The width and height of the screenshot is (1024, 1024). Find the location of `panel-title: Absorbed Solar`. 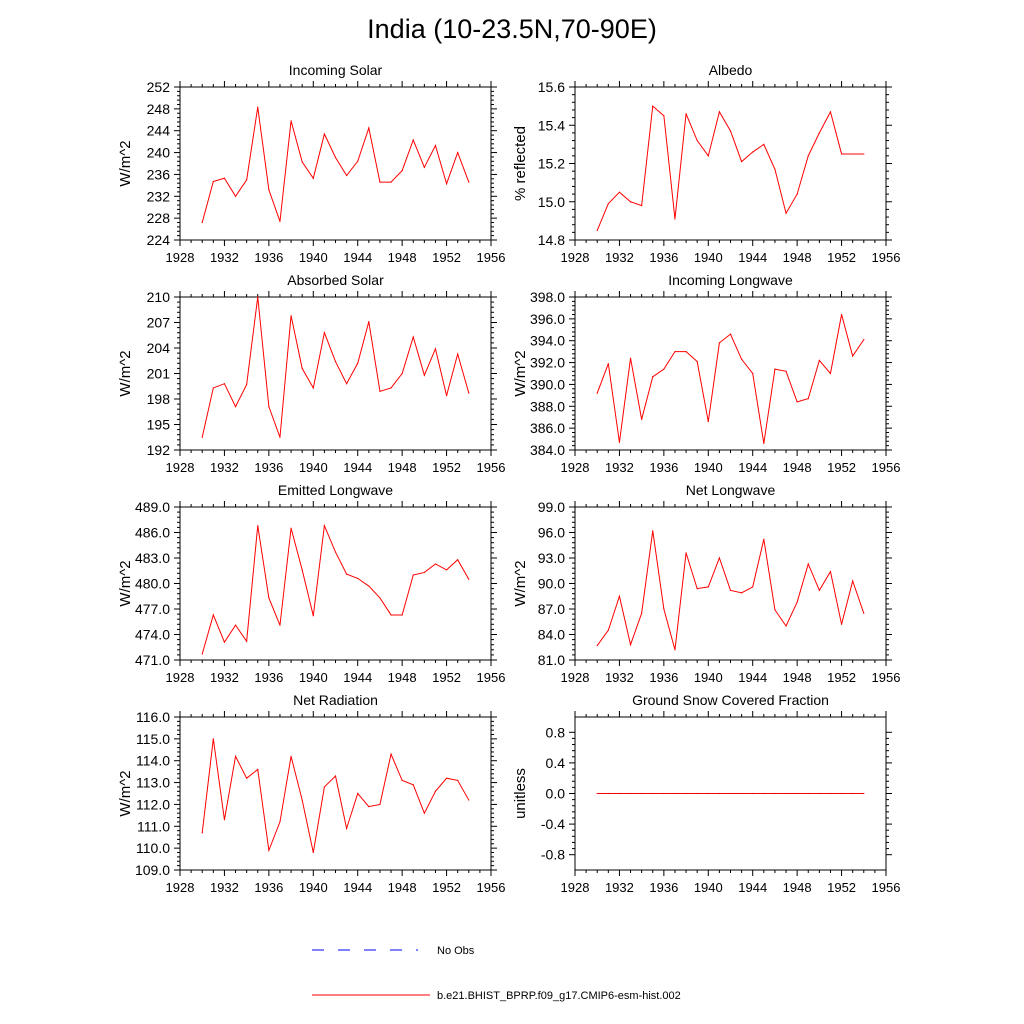

panel-title: Absorbed Solar is located at coordinates (335, 280).